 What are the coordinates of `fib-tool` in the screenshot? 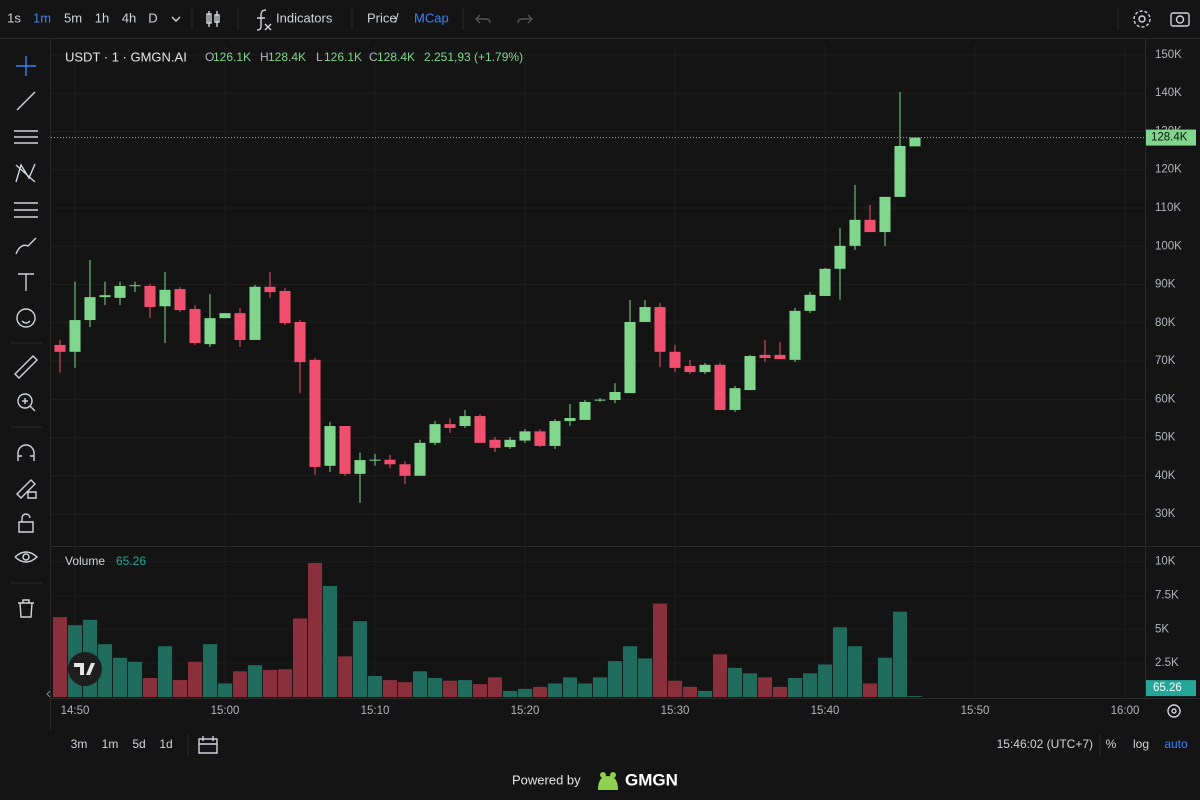 It's located at (26, 137).